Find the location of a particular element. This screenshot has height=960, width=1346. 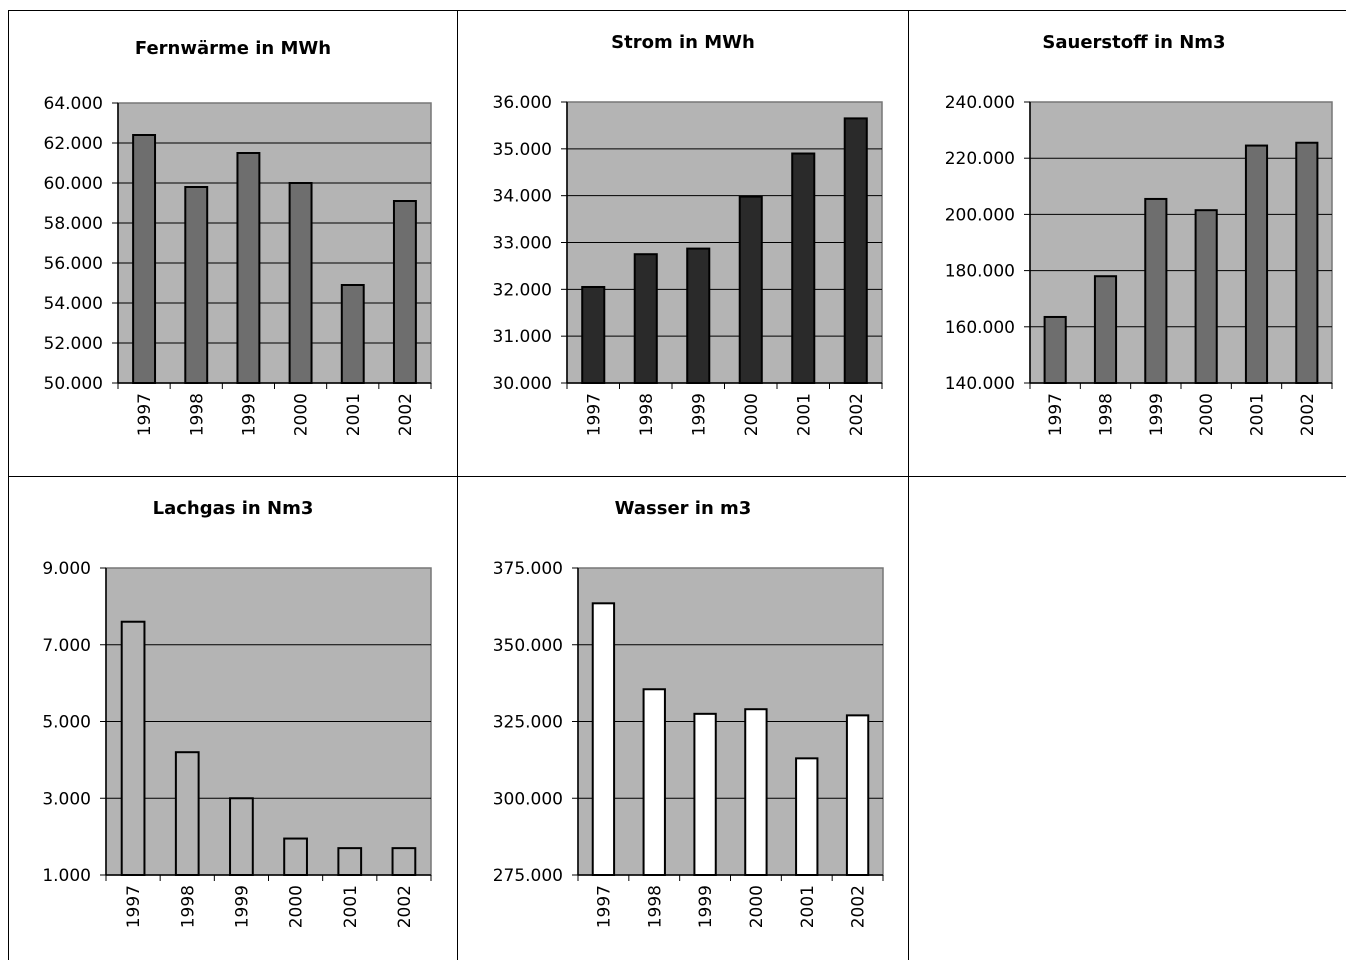

grid-line-left is located at coordinates (8, 485).